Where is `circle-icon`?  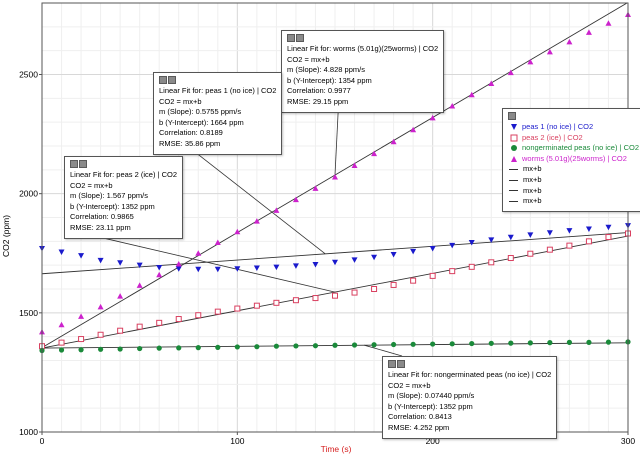
circle-icon is located at coordinates (514, 148).